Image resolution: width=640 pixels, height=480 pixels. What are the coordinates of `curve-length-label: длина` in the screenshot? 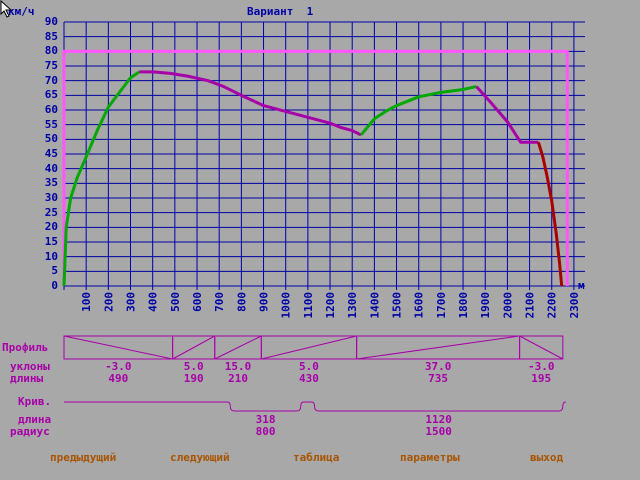 It's located at (35, 419).